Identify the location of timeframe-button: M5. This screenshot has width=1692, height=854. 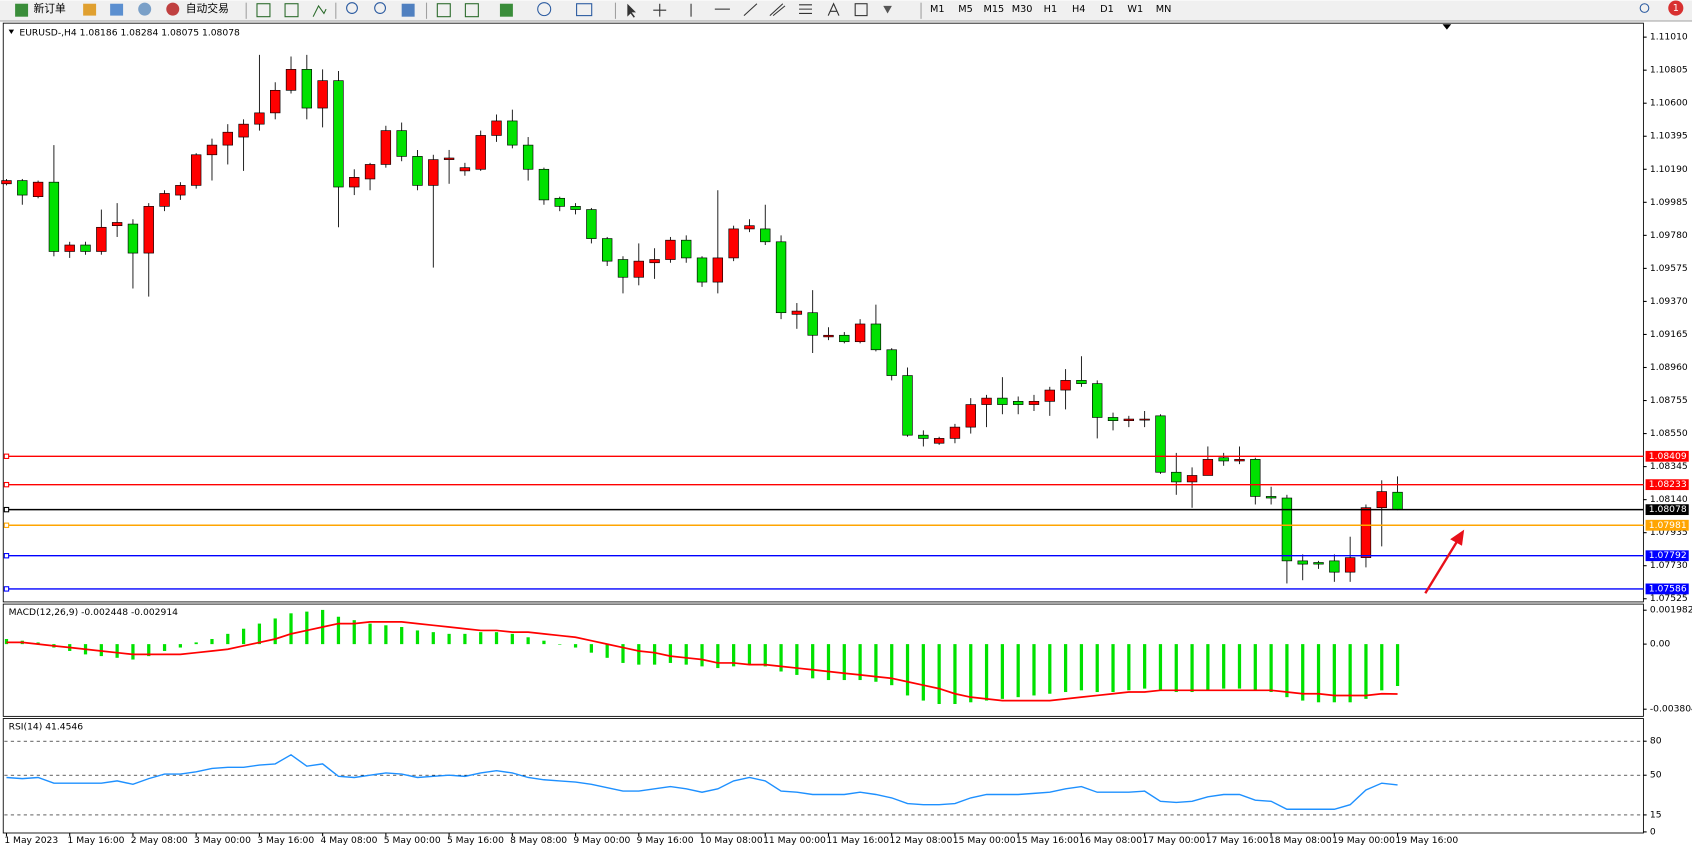
(965, 9).